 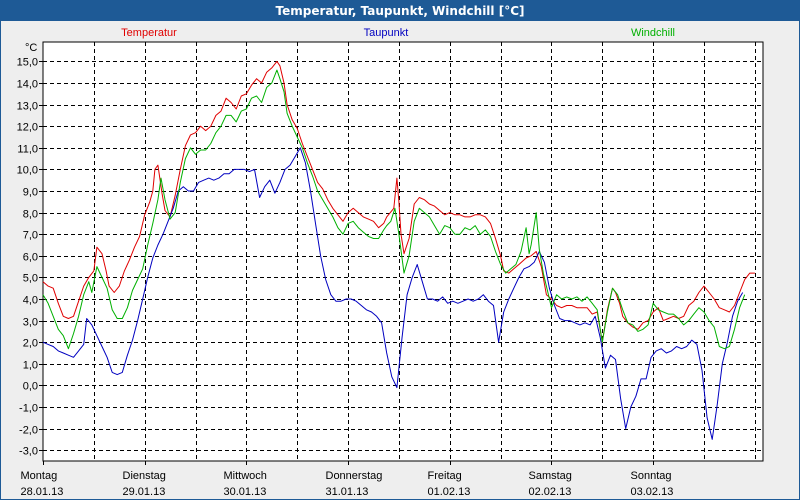 I want to click on y-tick-label: 4,0, so click(x=30, y=301).